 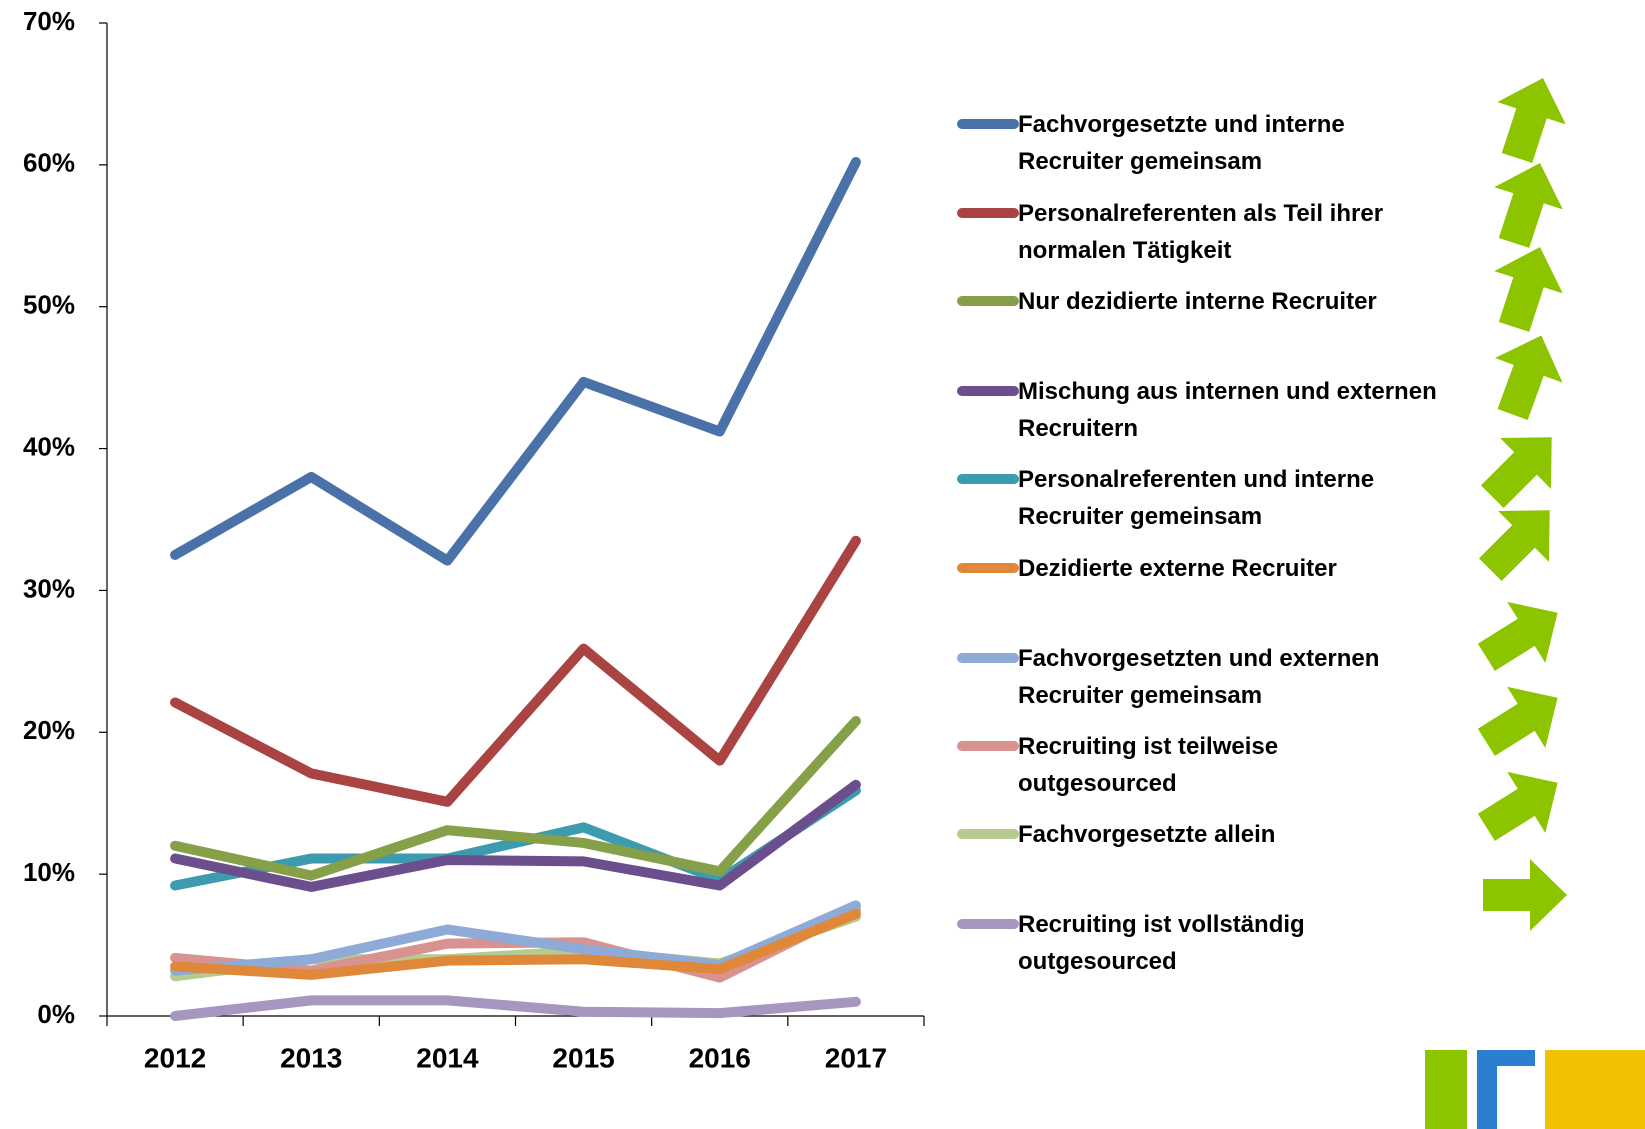 What do you see at coordinates (49, 446) in the screenshot?
I see `y-tick-label: 40%` at bounding box center [49, 446].